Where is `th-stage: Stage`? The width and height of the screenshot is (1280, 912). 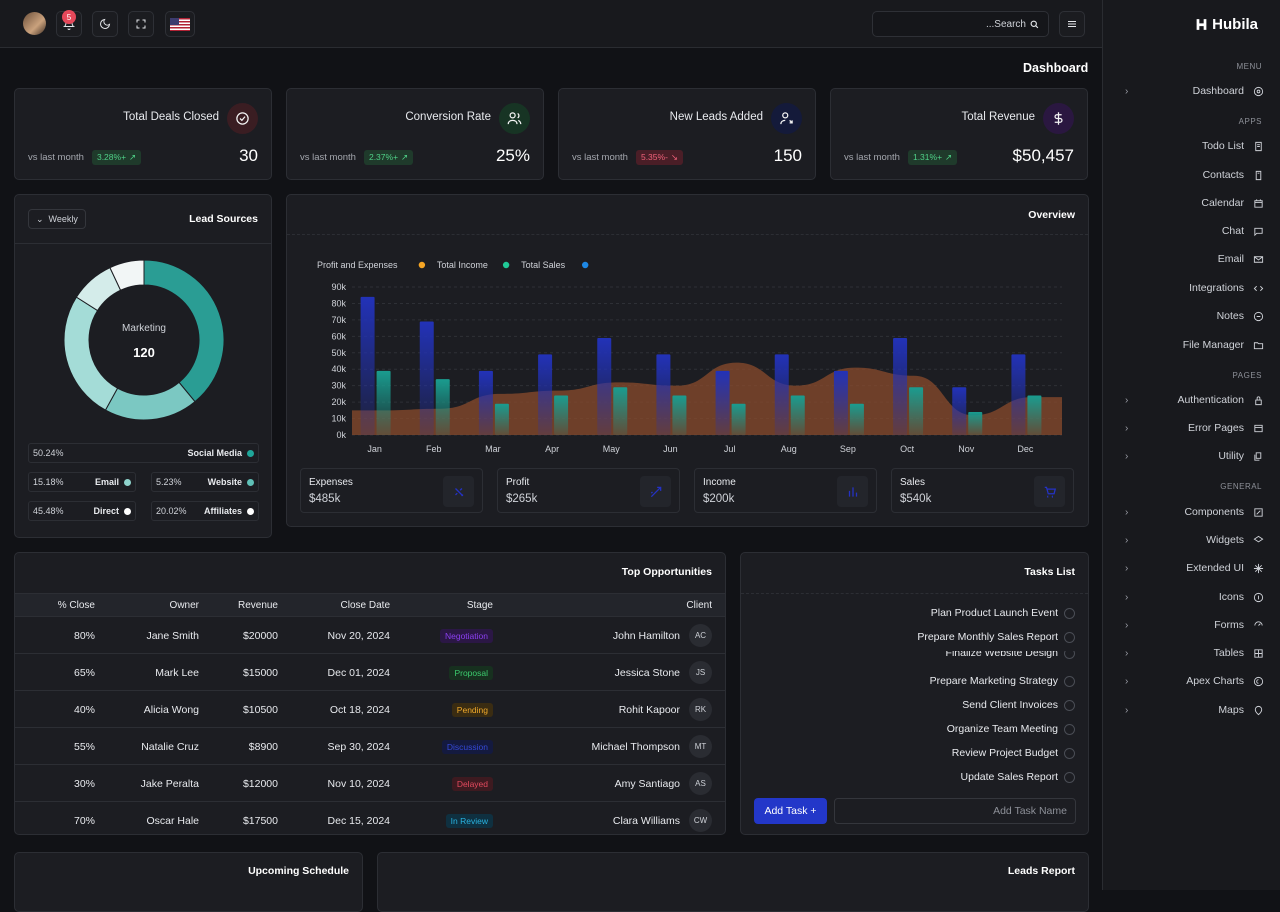
th-stage: Stage is located at coordinates (479, 605).